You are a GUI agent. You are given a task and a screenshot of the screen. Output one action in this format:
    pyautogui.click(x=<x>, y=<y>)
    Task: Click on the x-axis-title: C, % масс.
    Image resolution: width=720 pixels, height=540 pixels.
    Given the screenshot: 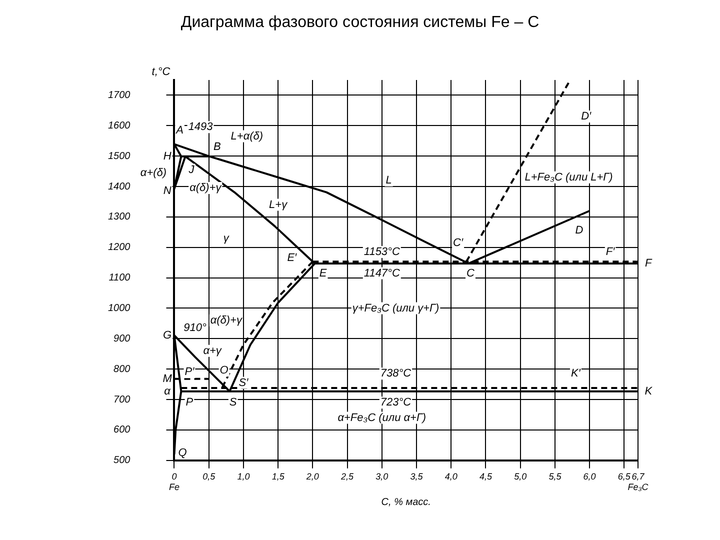 What is the action you would take?
    pyautogui.click(x=406, y=502)
    